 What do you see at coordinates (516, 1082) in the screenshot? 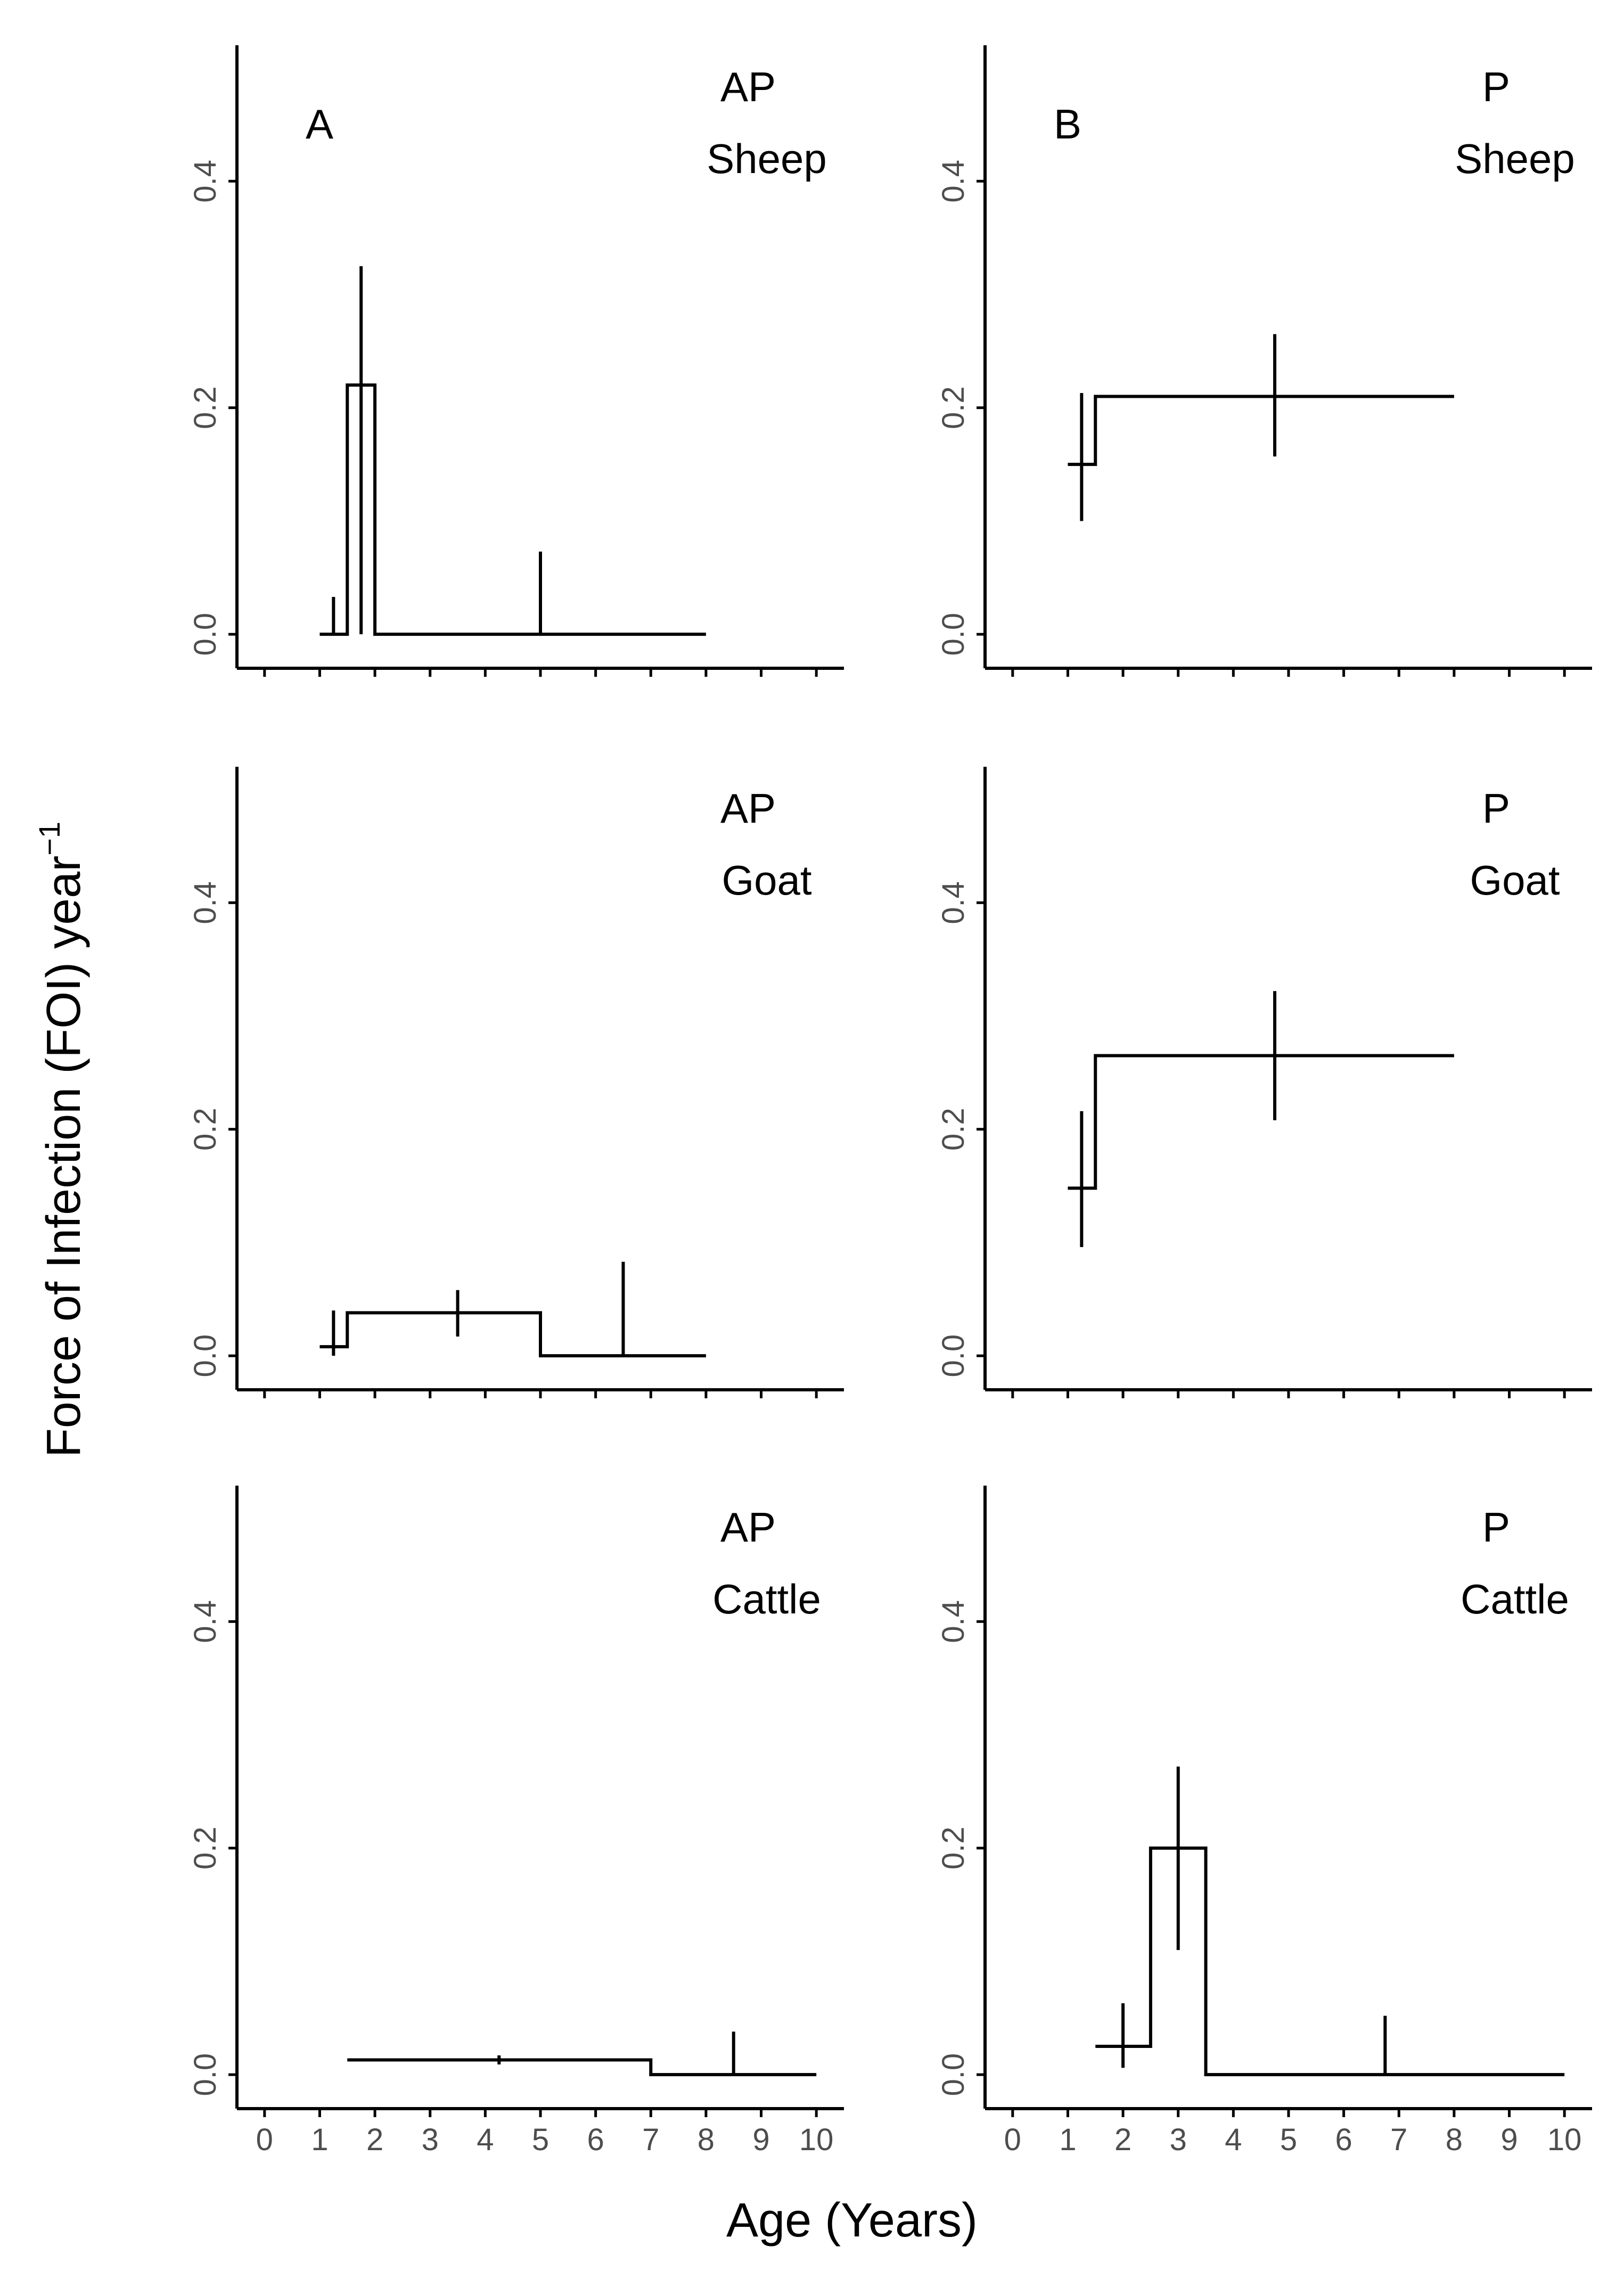
I see `panel-3: 0.0 0.2 0.4 AP Goat` at bounding box center [516, 1082].